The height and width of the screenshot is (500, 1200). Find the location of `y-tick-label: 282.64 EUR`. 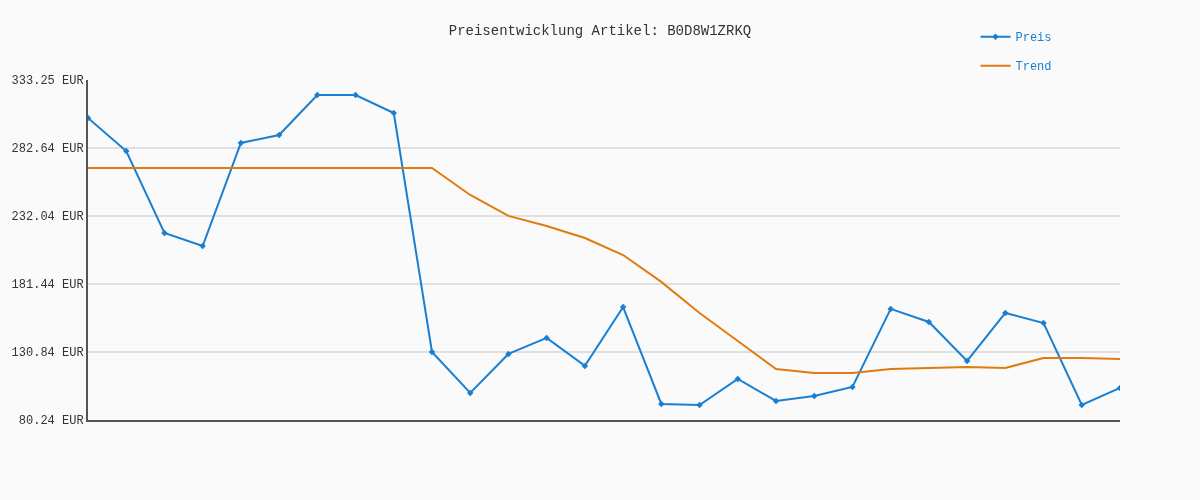

y-tick-label: 282.64 EUR is located at coordinates (47, 149).